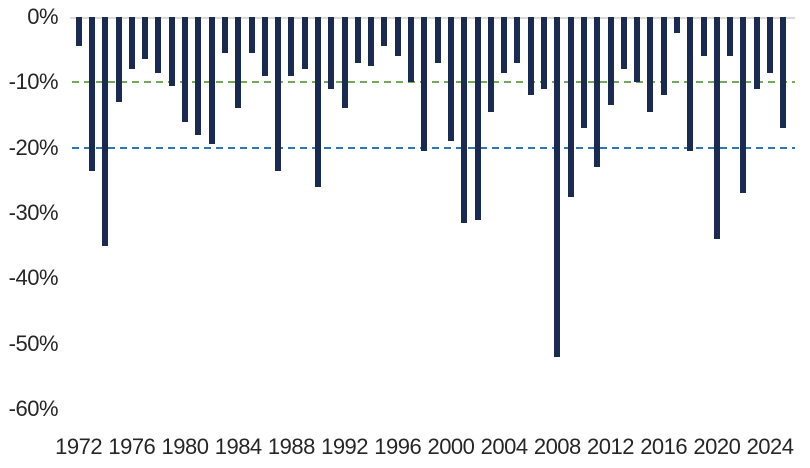  I want to click on bar-slot-2000, so click(450, 213).